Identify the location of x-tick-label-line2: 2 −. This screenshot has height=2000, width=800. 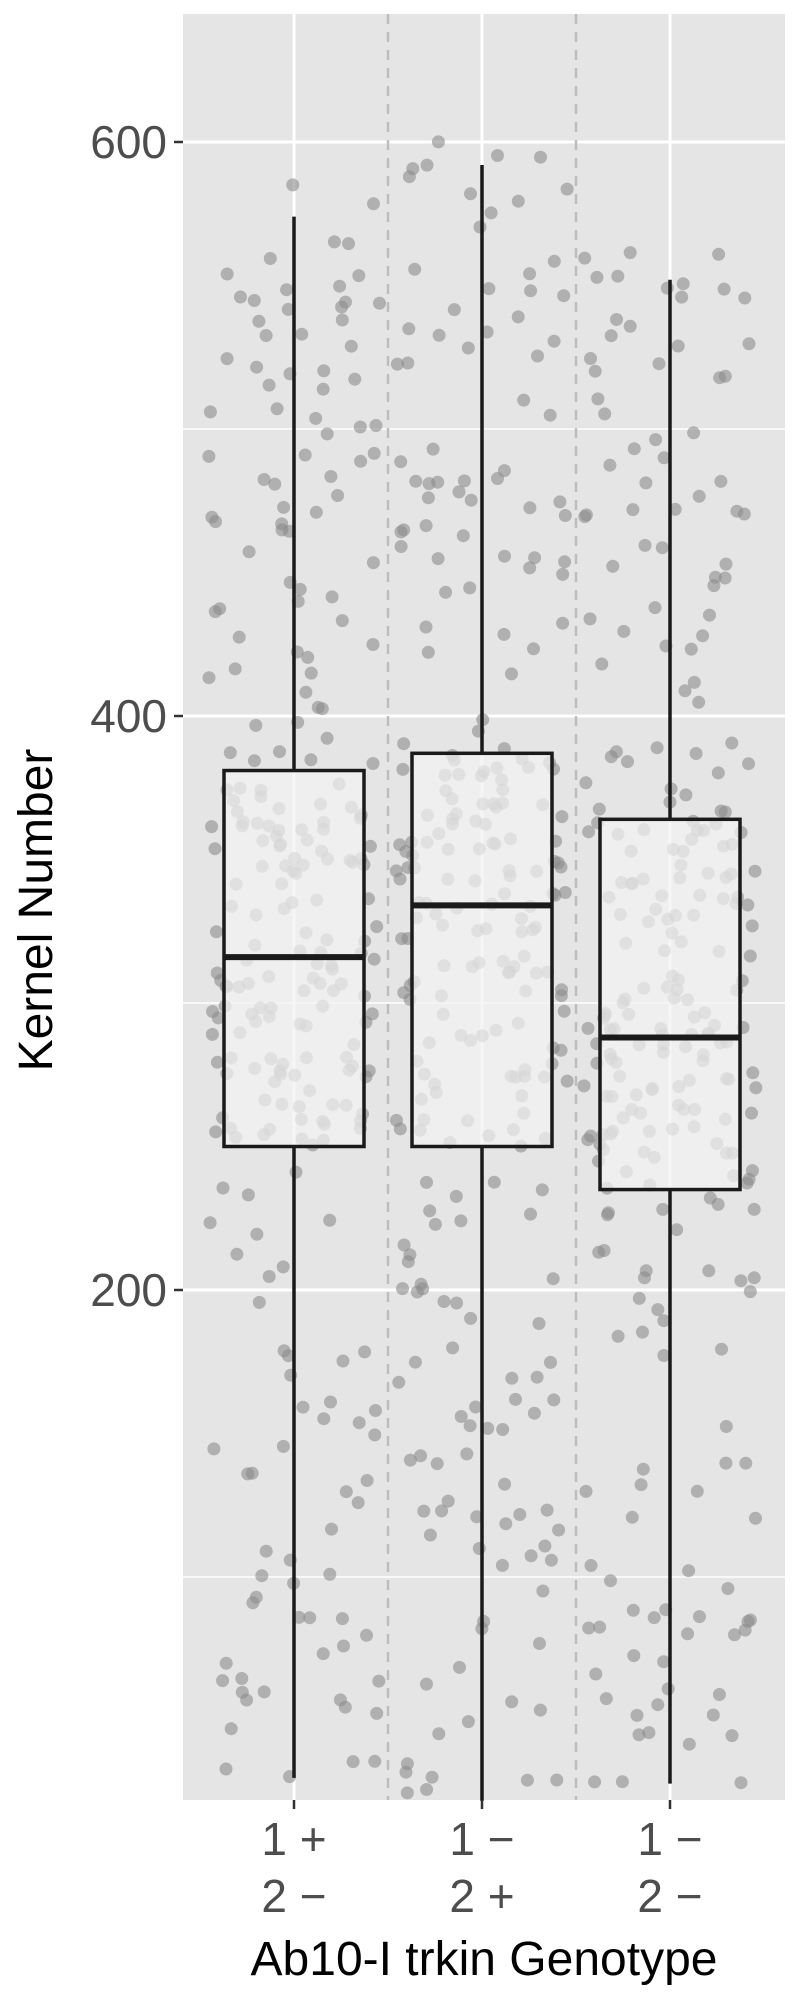
(669, 1896).